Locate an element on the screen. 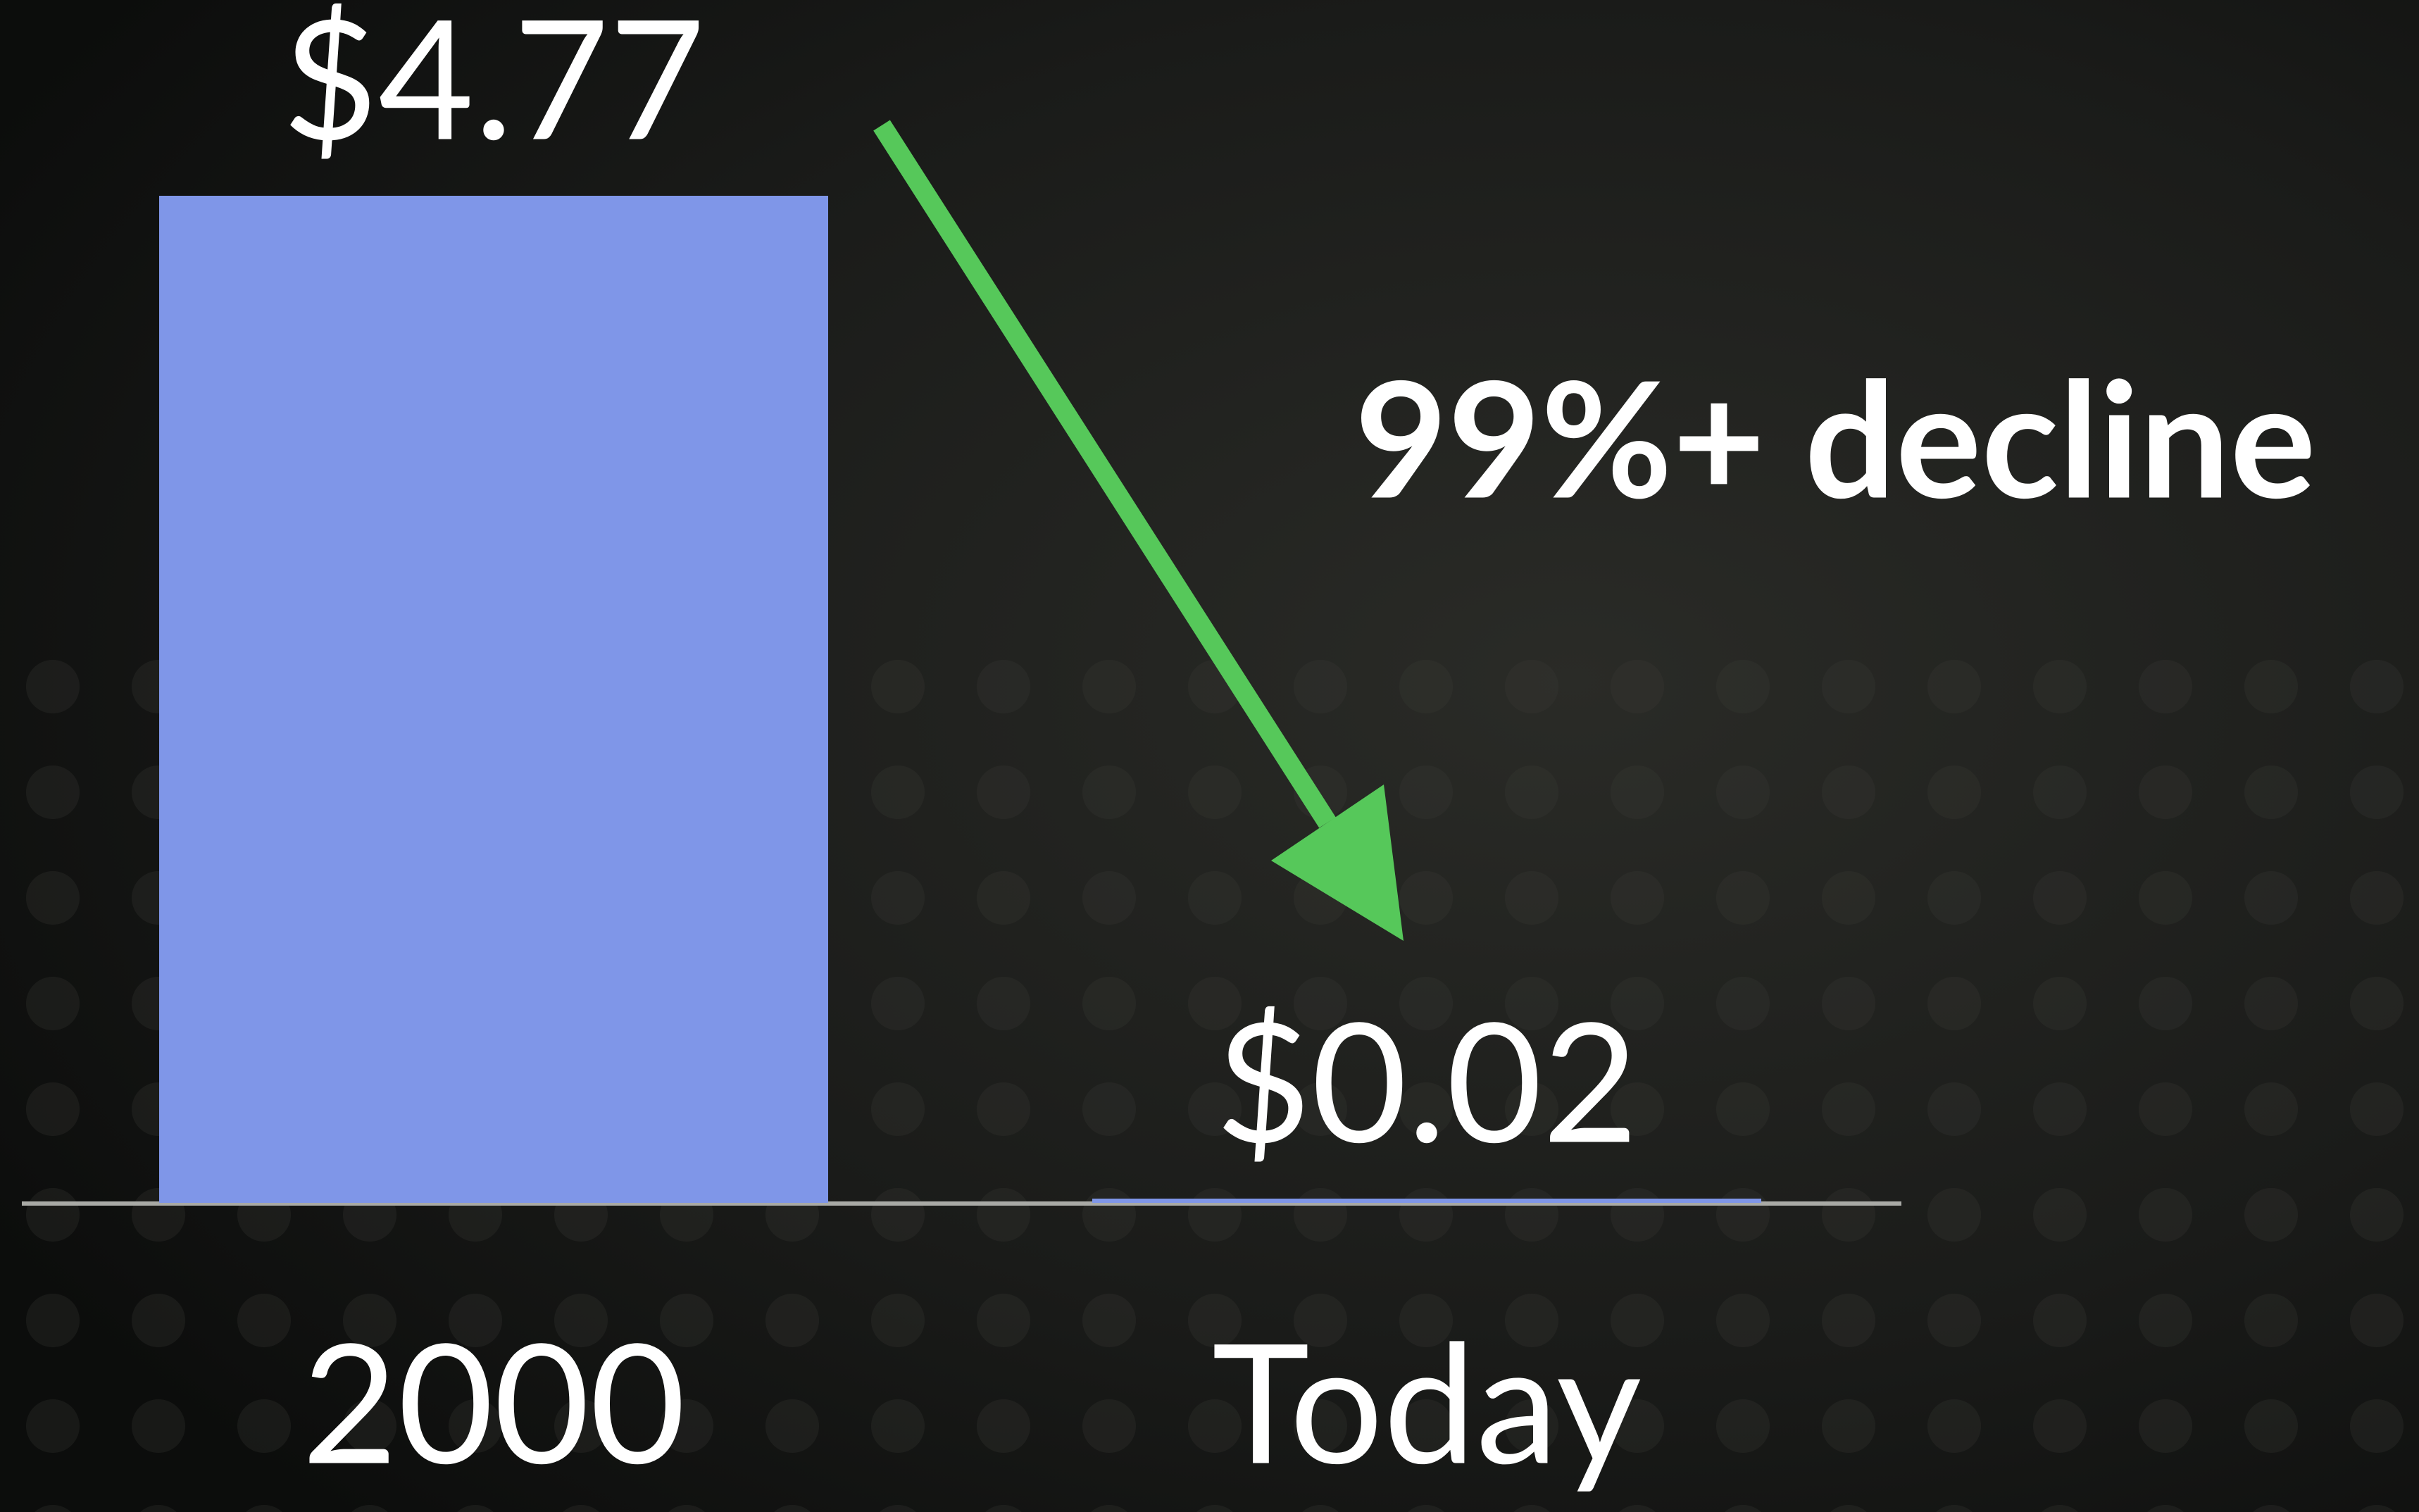 This screenshot has height=1512, width=2419. x-tick-label: Today is located at coordinates (1427, 1400).